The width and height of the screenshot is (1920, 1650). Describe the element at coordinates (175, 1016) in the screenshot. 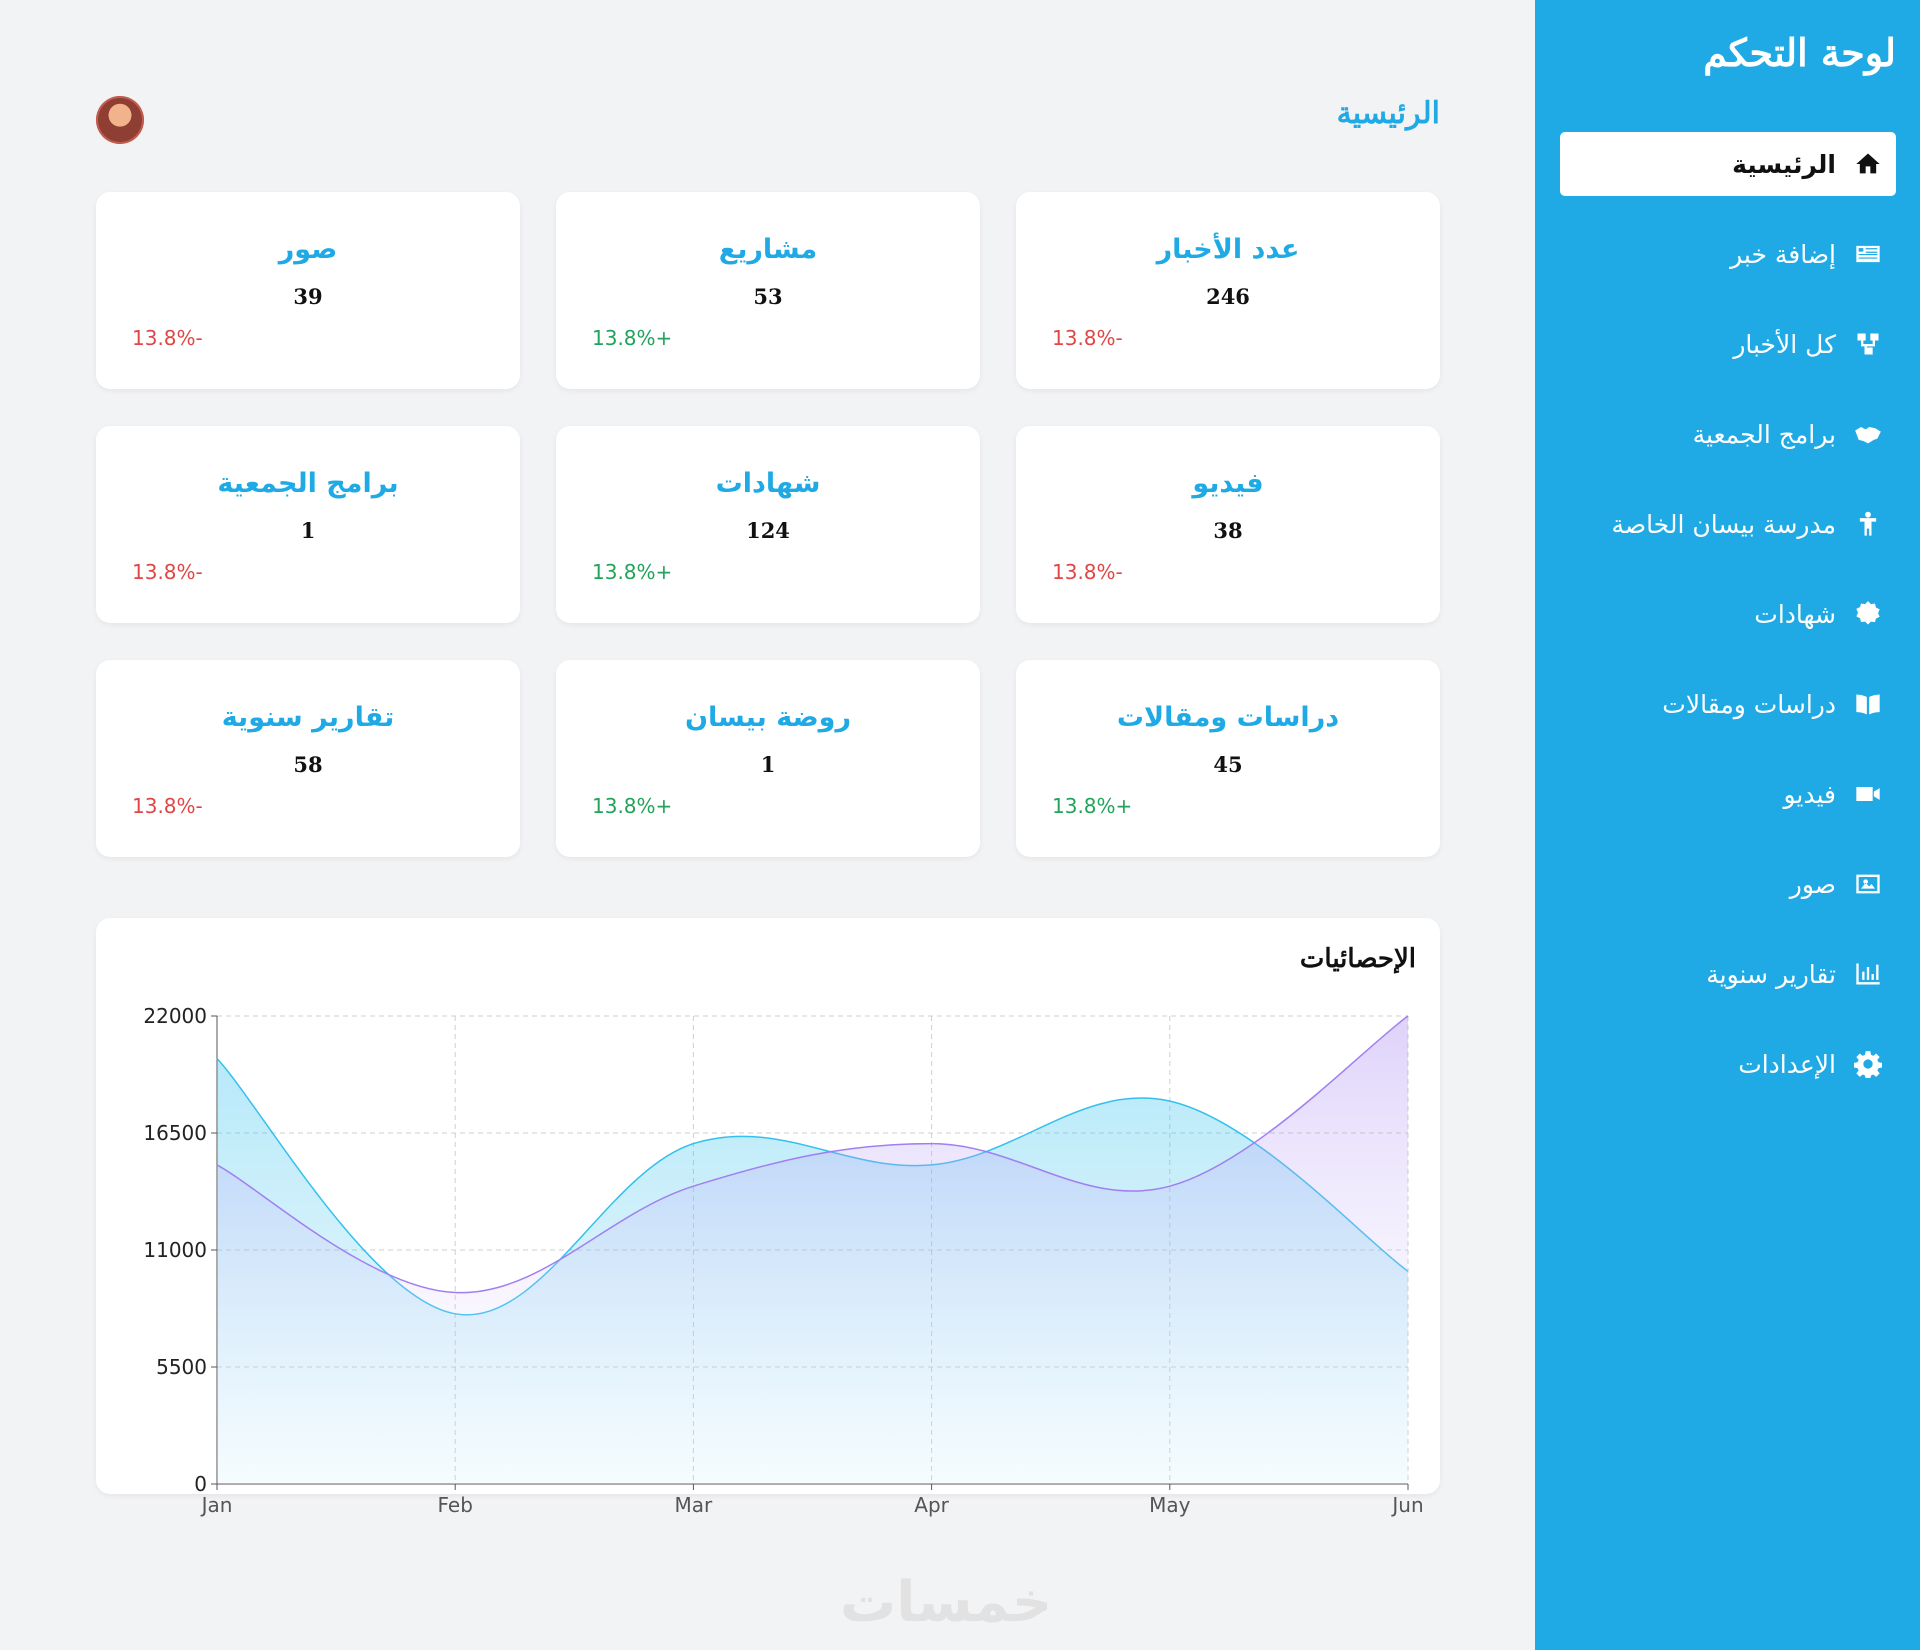

I see `y-tick-label: 22000` at that location.